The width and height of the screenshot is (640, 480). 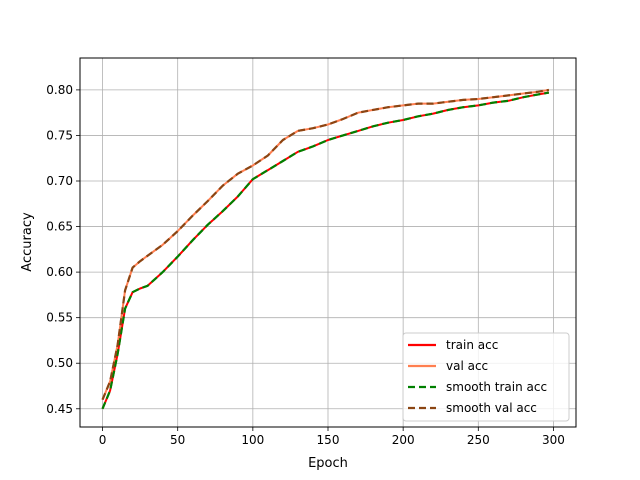 I want to click on x-tick-label: 100, so click(x=252, y=440).